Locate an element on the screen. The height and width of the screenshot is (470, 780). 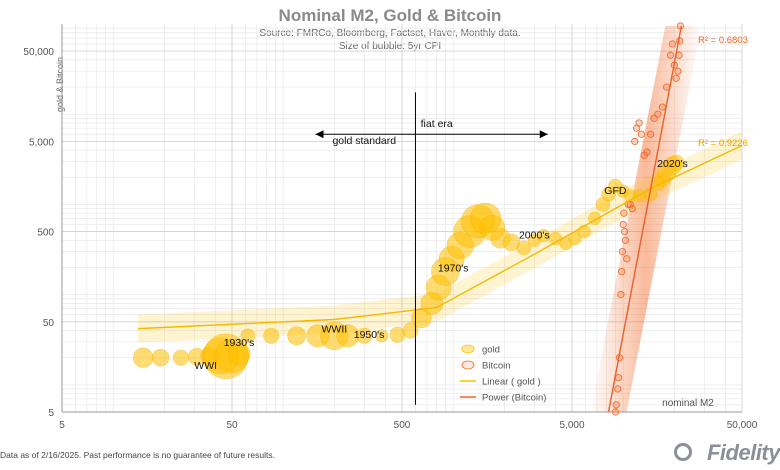
annotation-label: 1970's is located at coordinates (453, 269).